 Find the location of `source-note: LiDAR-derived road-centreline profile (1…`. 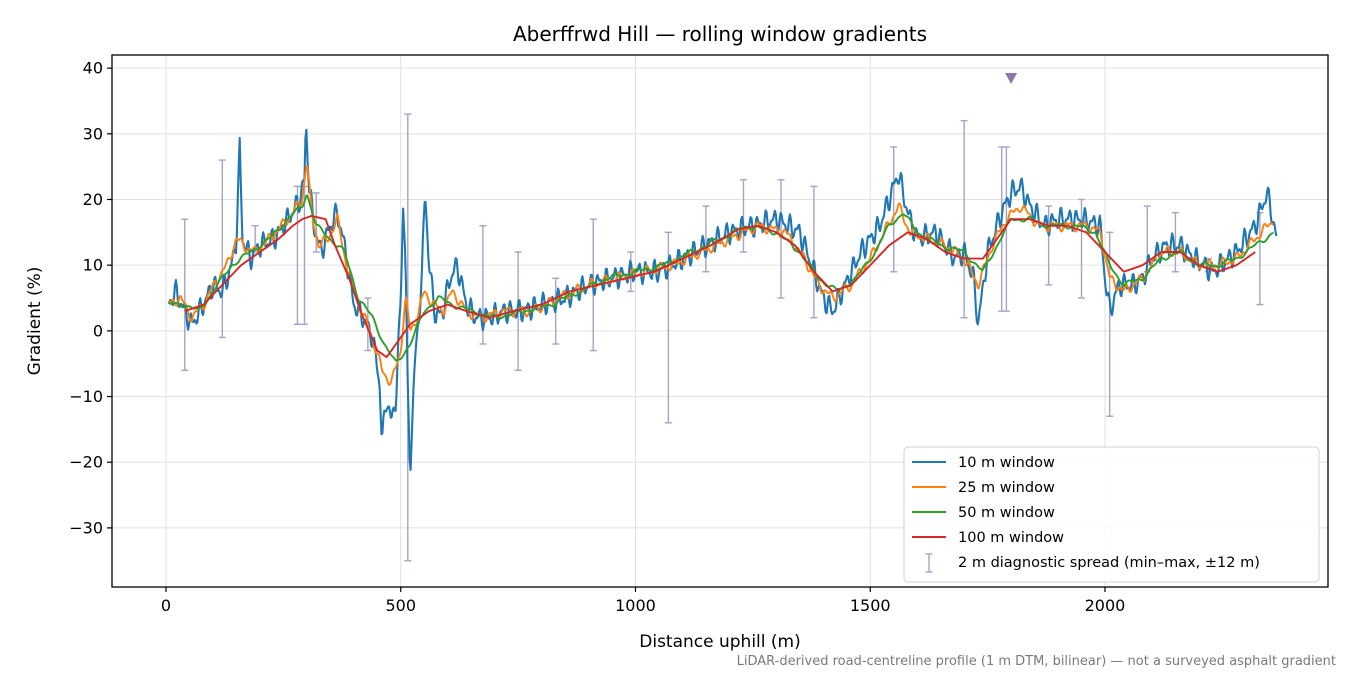

source-note: LiDAR-derived road-centreline profile (1… is located at coordinates (1036, 661).